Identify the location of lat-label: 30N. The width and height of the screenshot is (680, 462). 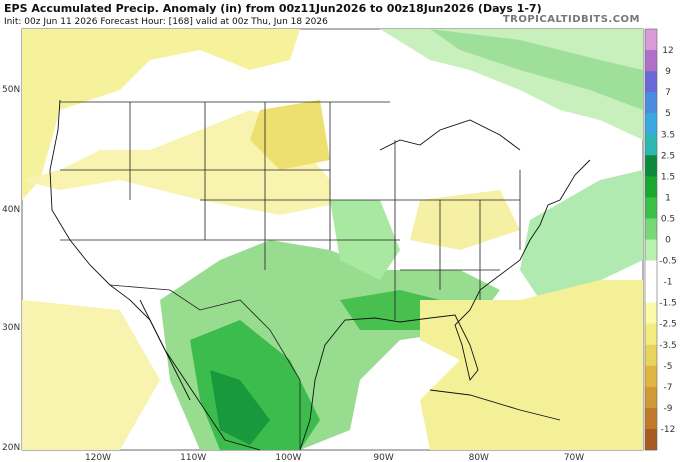
(11, 328).